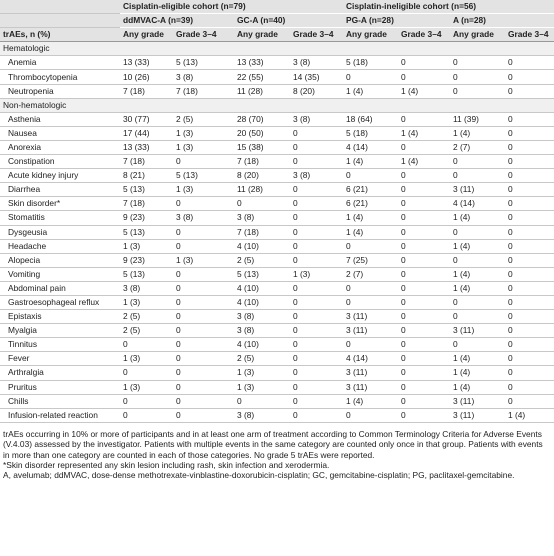 The width and height of the screenshot is (554, 556). What do you see at coordinates (60, 317) in the screenshot?
I see `row-label: Epistaxis` at bounding box center [60, 317].